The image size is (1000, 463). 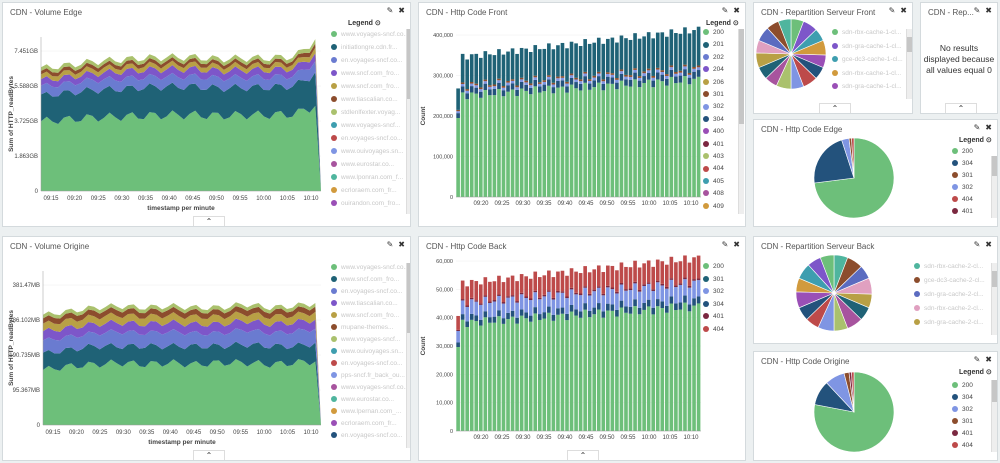 What do you see at coordinates (713, 44) in the screenshot?
I see `legend-item: 201` at bounding box center [713, 44].